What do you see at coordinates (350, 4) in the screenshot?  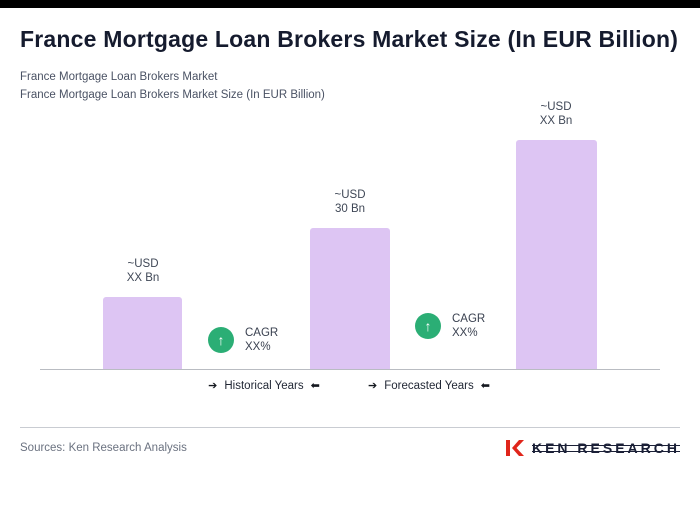 I see `top-accent-bar` at bounding box center [350, 4].